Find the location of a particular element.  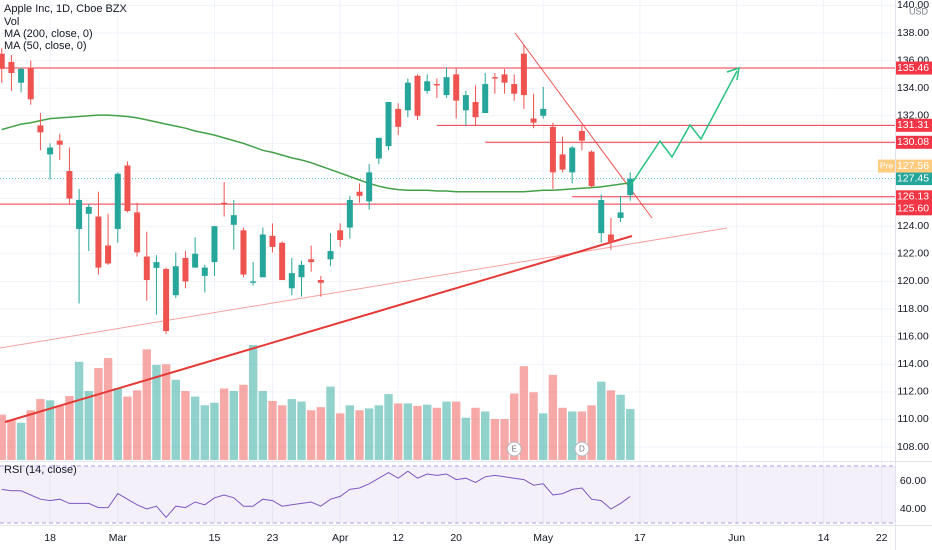

pre-market-tag-label: Pre is located at coordinates (887, 165).